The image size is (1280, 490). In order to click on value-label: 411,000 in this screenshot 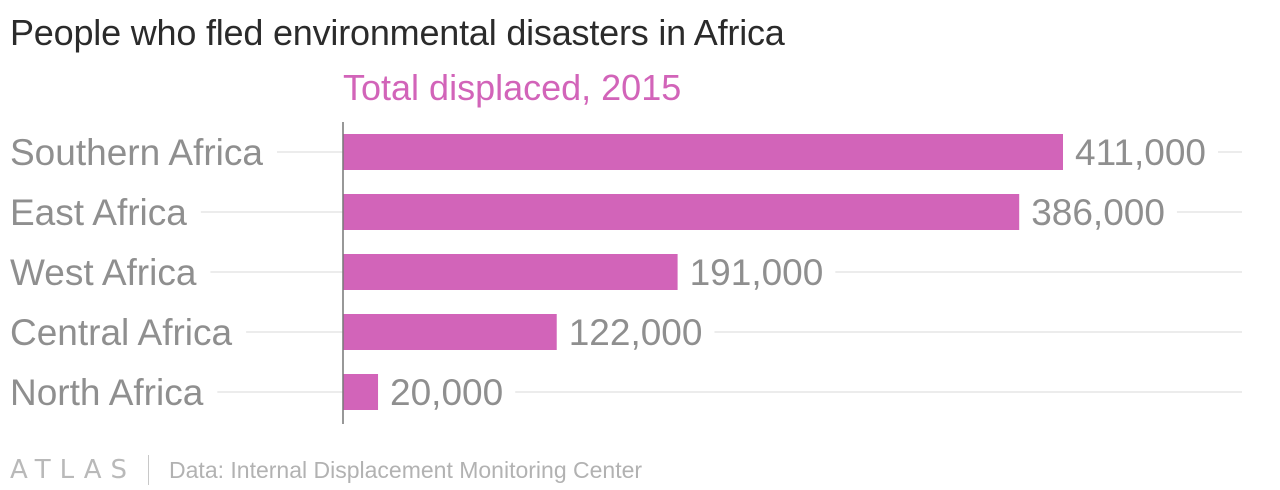, I will do `click(1140, 152)`.